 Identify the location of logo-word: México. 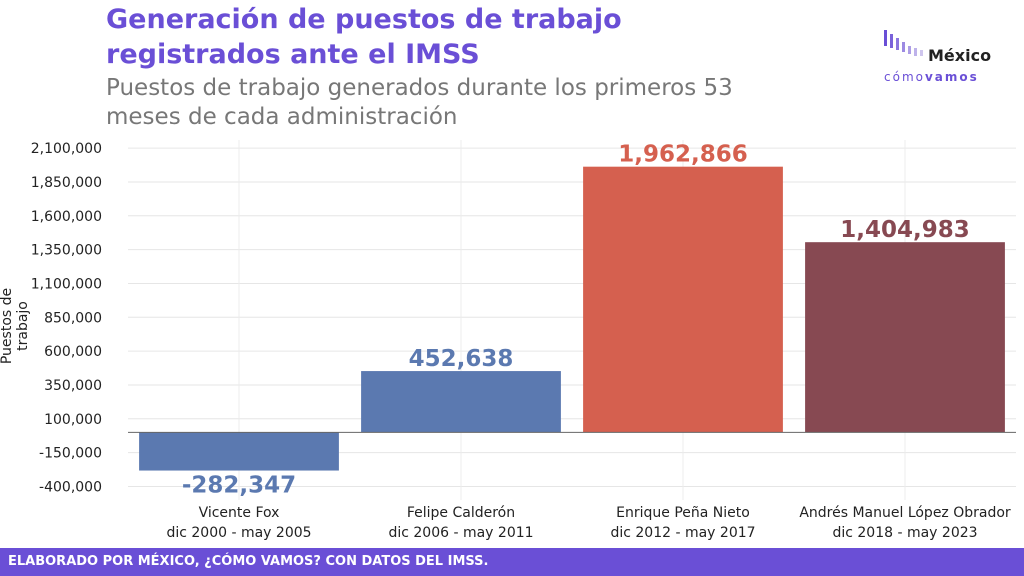
(960, 55).